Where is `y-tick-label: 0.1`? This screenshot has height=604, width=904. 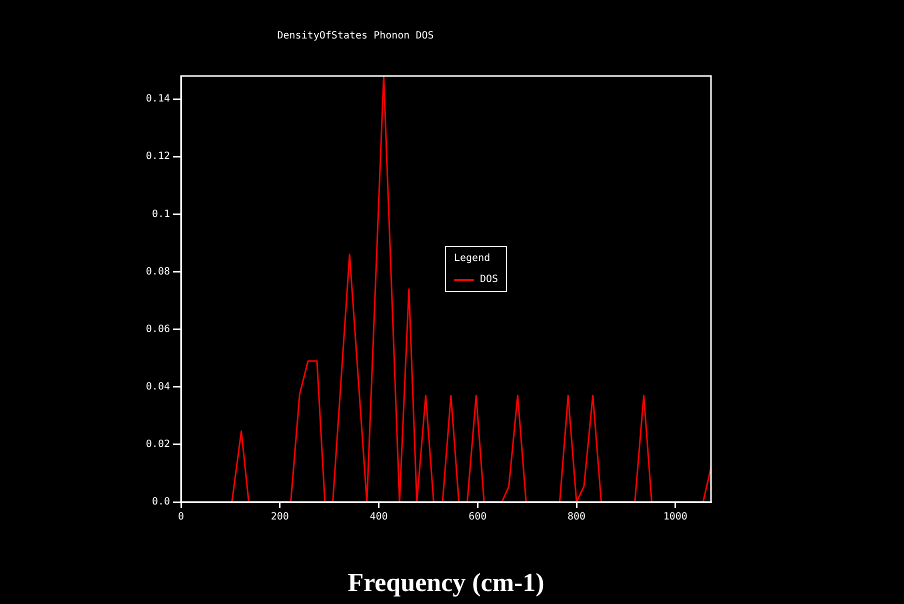 y-tick-label: 0.1 is located at coordinates (161, 214).